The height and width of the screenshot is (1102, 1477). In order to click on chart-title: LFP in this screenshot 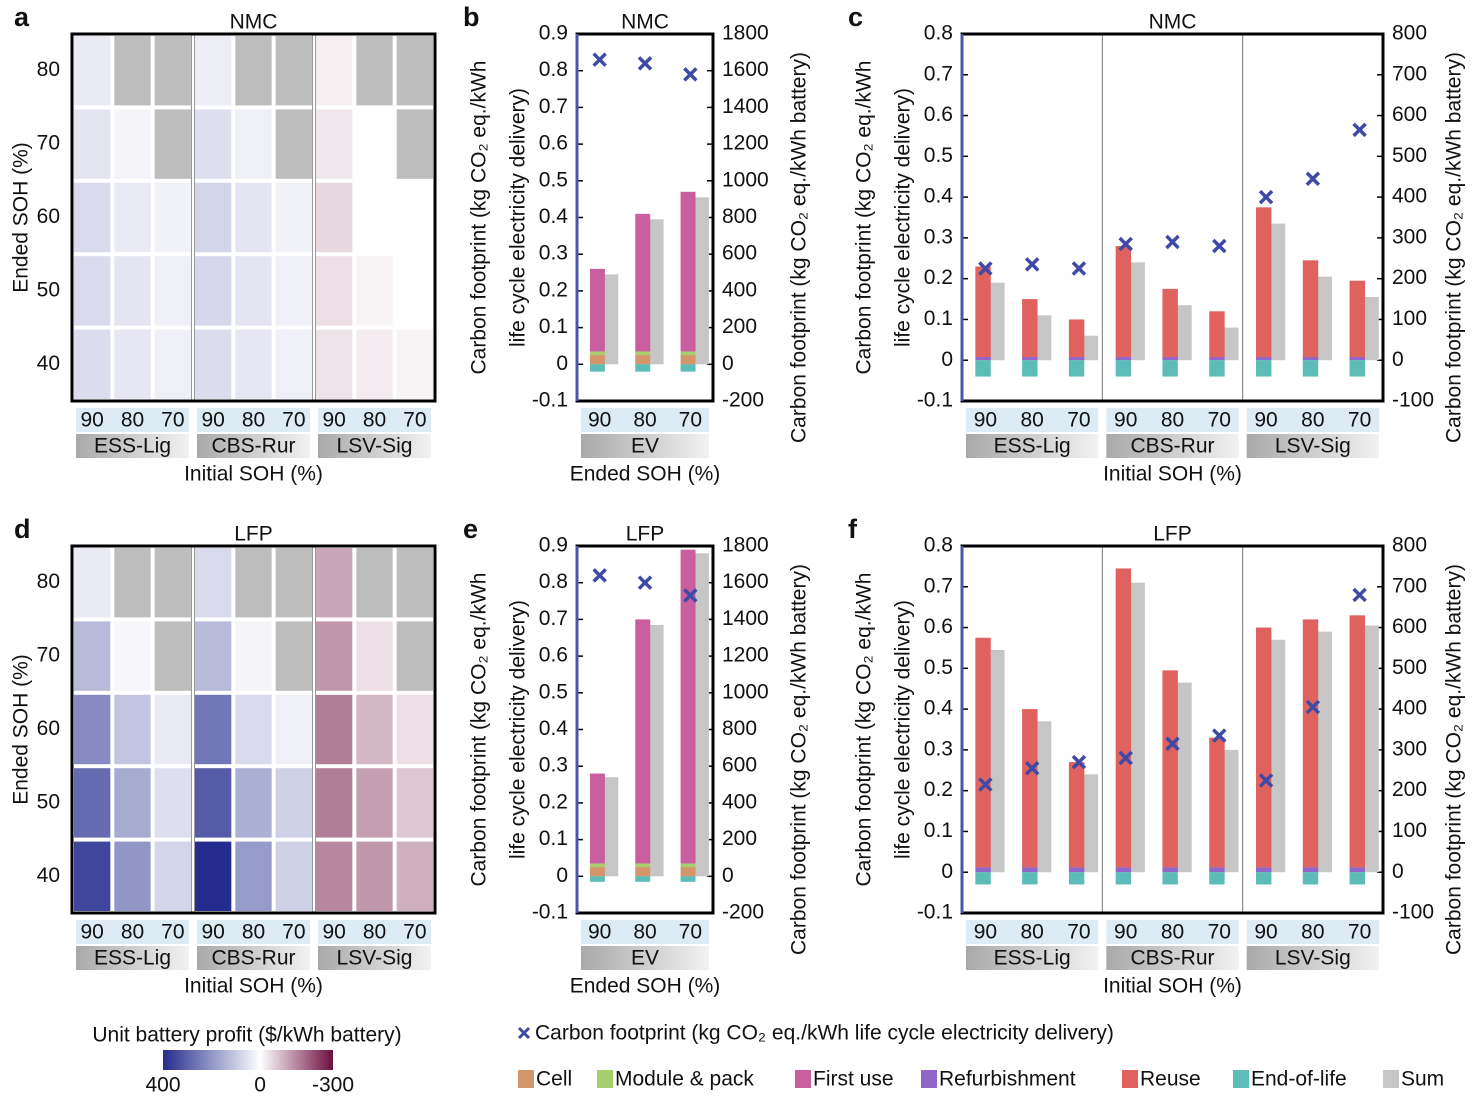, I will do `click(253, 534)`.